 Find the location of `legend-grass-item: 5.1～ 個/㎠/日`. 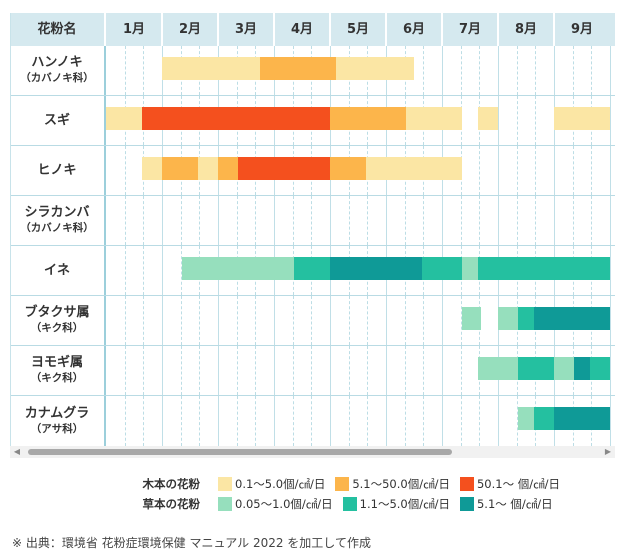

legend-grass-item: 5.1～ 個/㎠/日 is located at coordinates (506, 504).